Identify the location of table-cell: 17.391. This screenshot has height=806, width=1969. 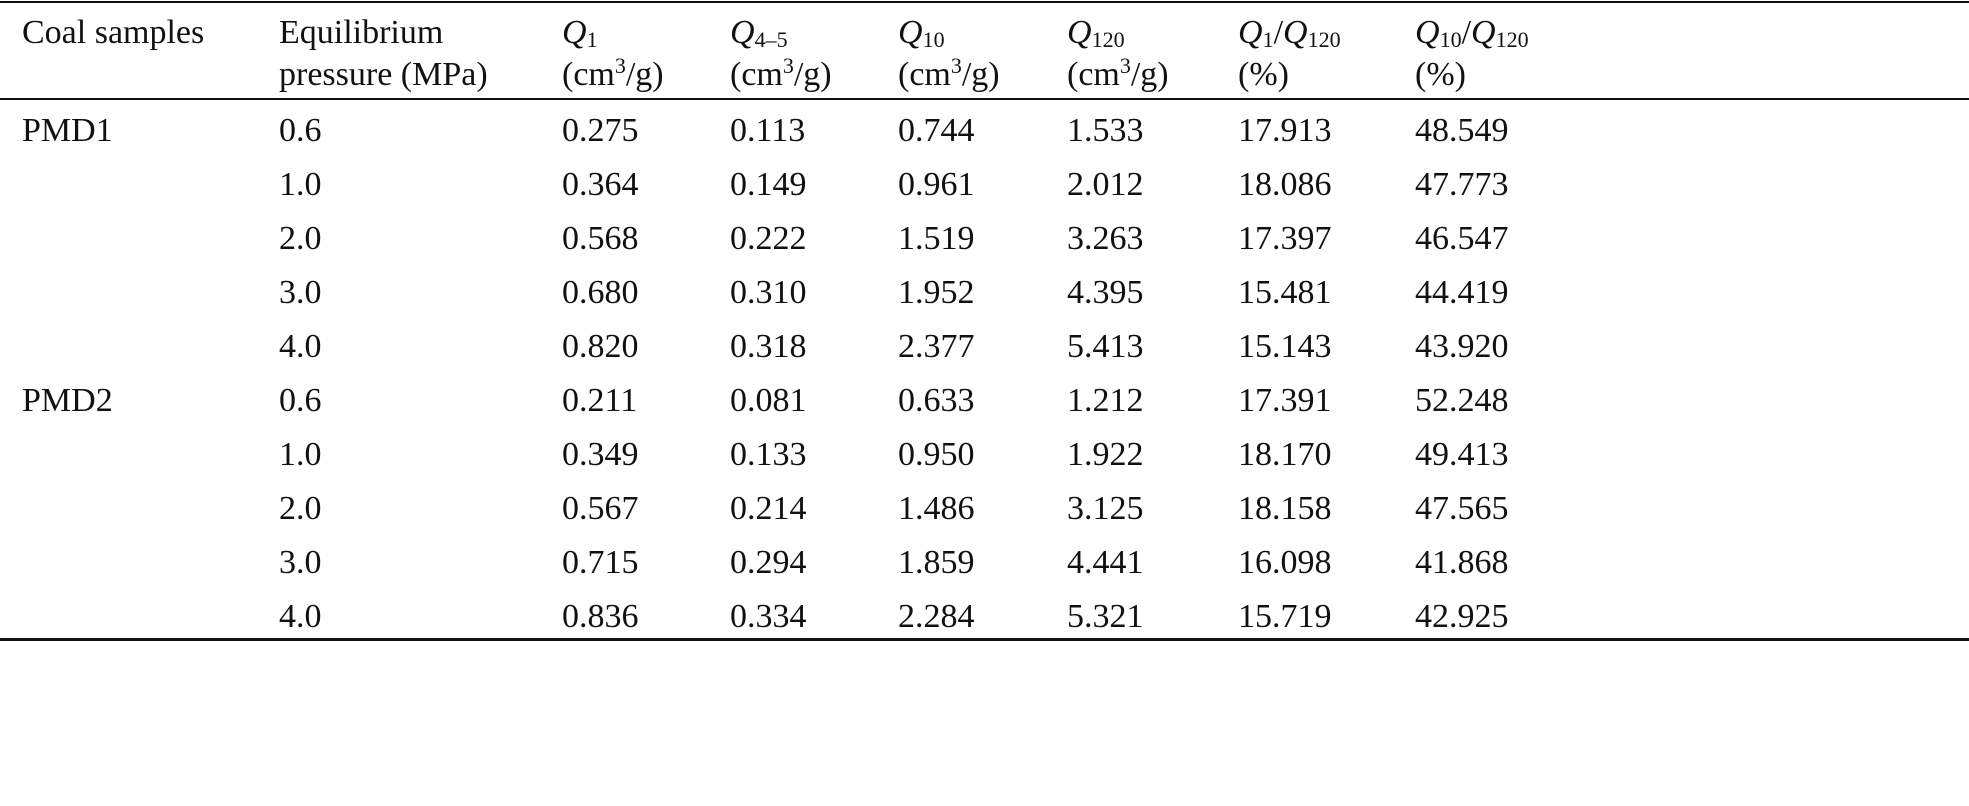
(1285, 400).